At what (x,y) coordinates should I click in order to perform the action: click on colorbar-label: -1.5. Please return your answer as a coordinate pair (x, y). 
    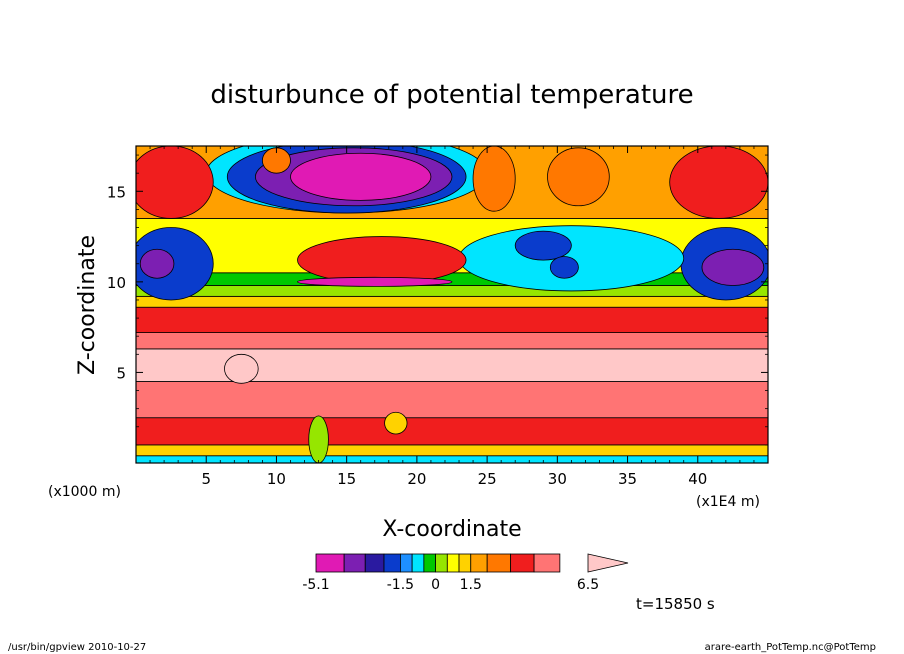
    Looking at the image, I should click on (400, 585).